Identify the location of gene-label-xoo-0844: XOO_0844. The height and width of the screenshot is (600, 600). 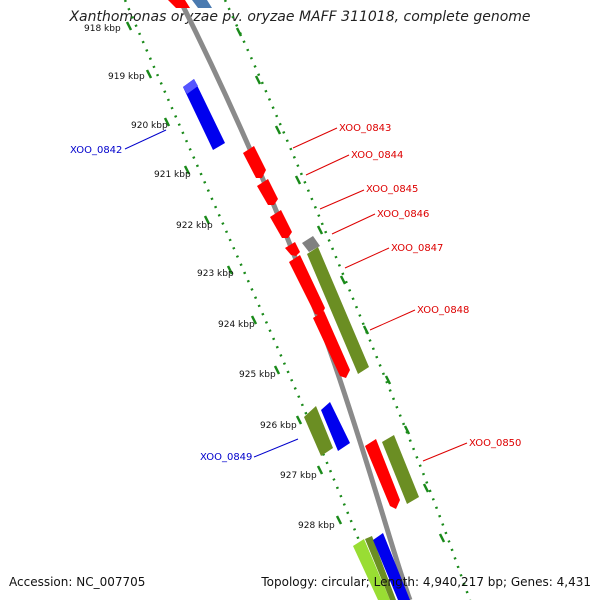
(377, 155).